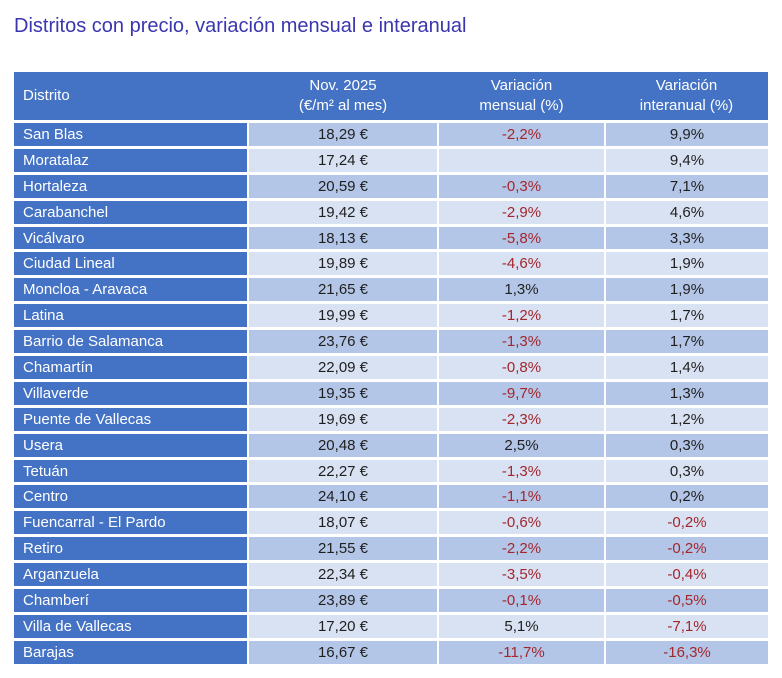  Describe the element at coordinates (521, 315) in the screenshot. I see `monthly-variation-cell: -1,2%` at that location.